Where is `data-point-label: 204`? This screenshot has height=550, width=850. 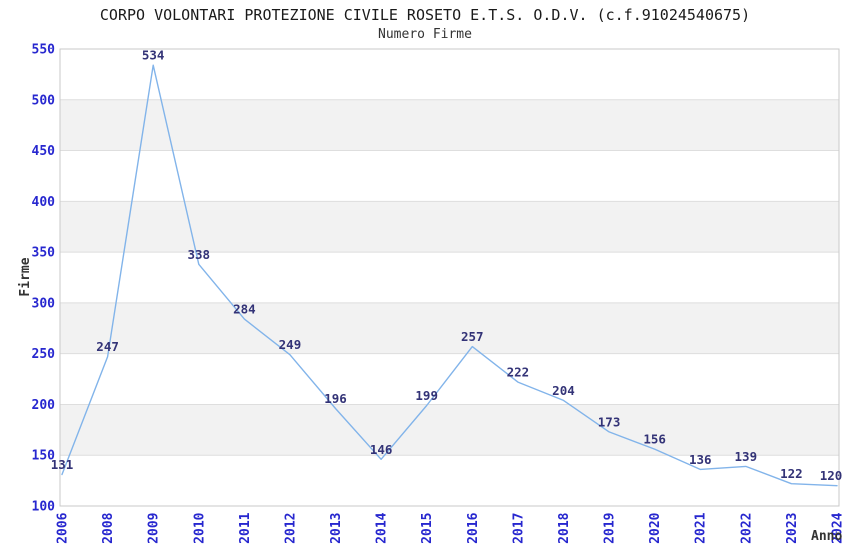
data-point-label: 204 is located at coordinates (563, 390).